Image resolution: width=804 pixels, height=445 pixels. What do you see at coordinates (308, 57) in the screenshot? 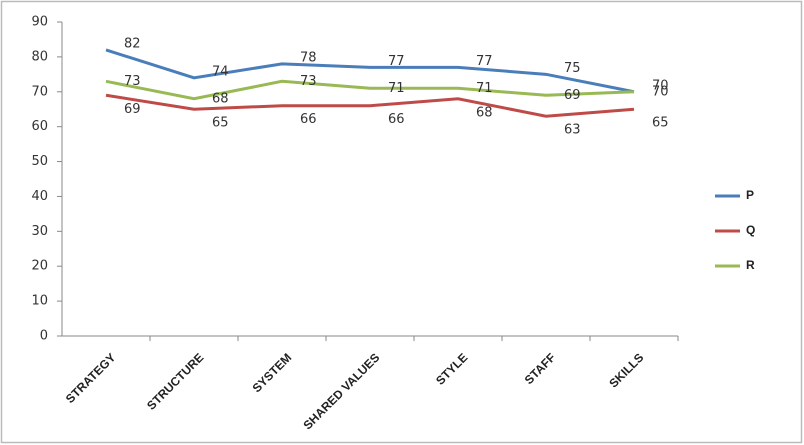
I see `data-label: 78` at bounding box center [308, 57].